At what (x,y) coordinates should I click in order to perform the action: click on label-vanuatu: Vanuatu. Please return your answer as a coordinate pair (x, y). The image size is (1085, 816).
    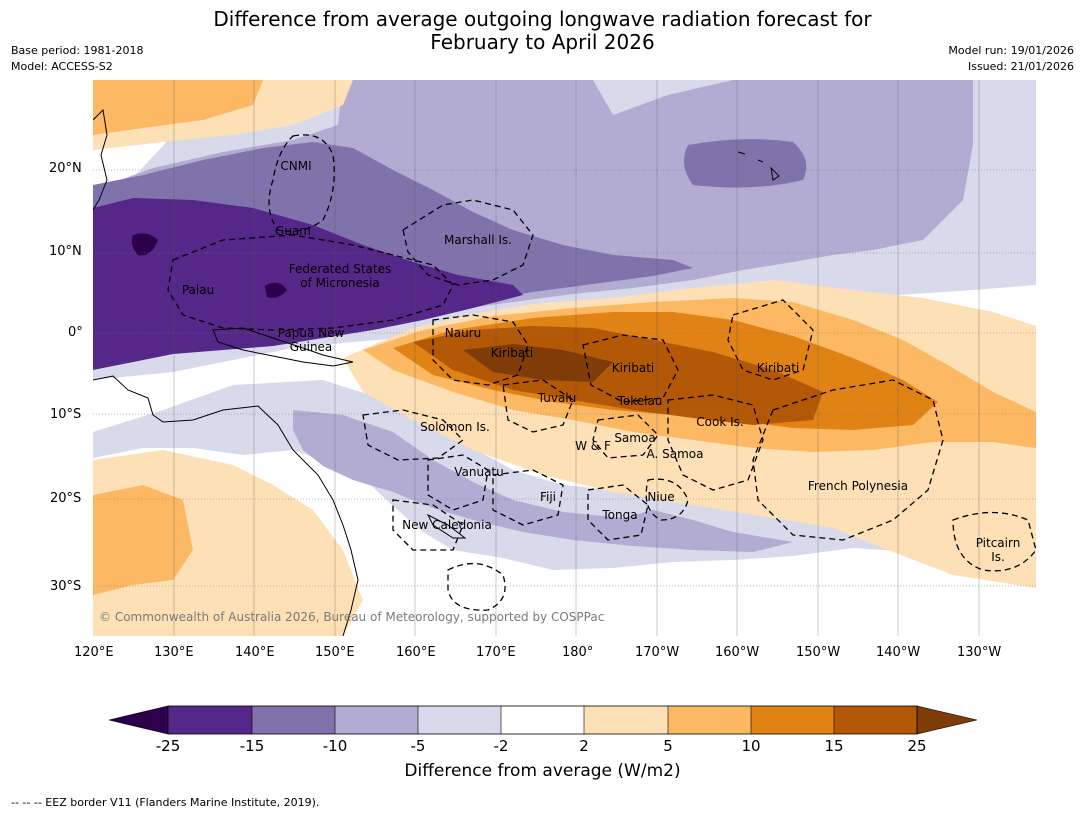
    Looking at the image, I should click on (479, 472).